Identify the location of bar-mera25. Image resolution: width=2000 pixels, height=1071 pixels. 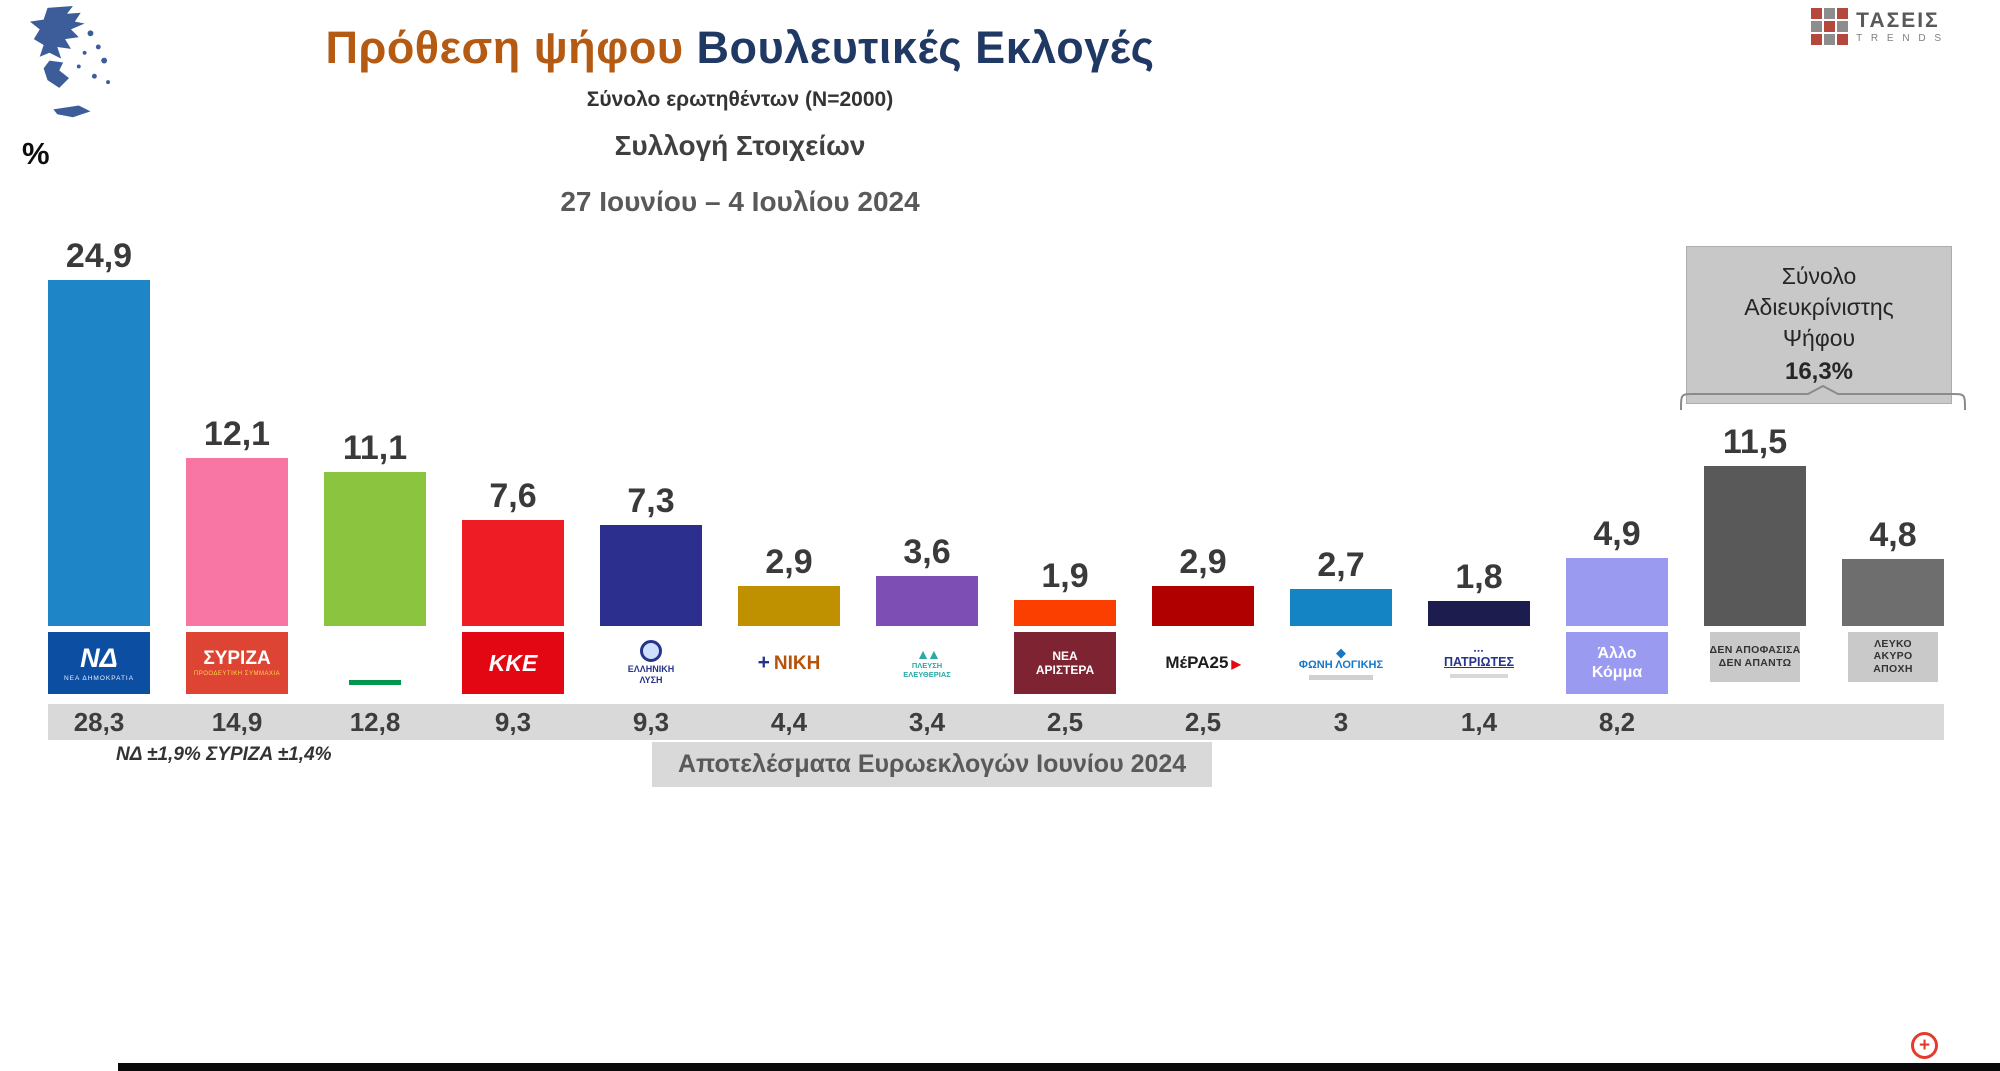
(1203, 605).